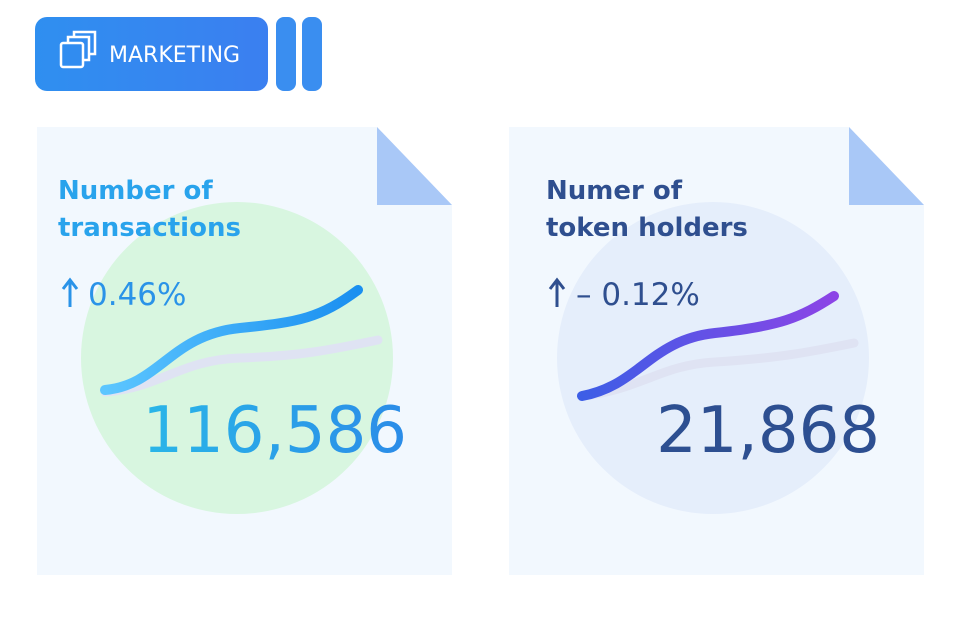  Describe the element at coordinates (149, 228) in the screenshot. I see `card-title: transactions` at that location.